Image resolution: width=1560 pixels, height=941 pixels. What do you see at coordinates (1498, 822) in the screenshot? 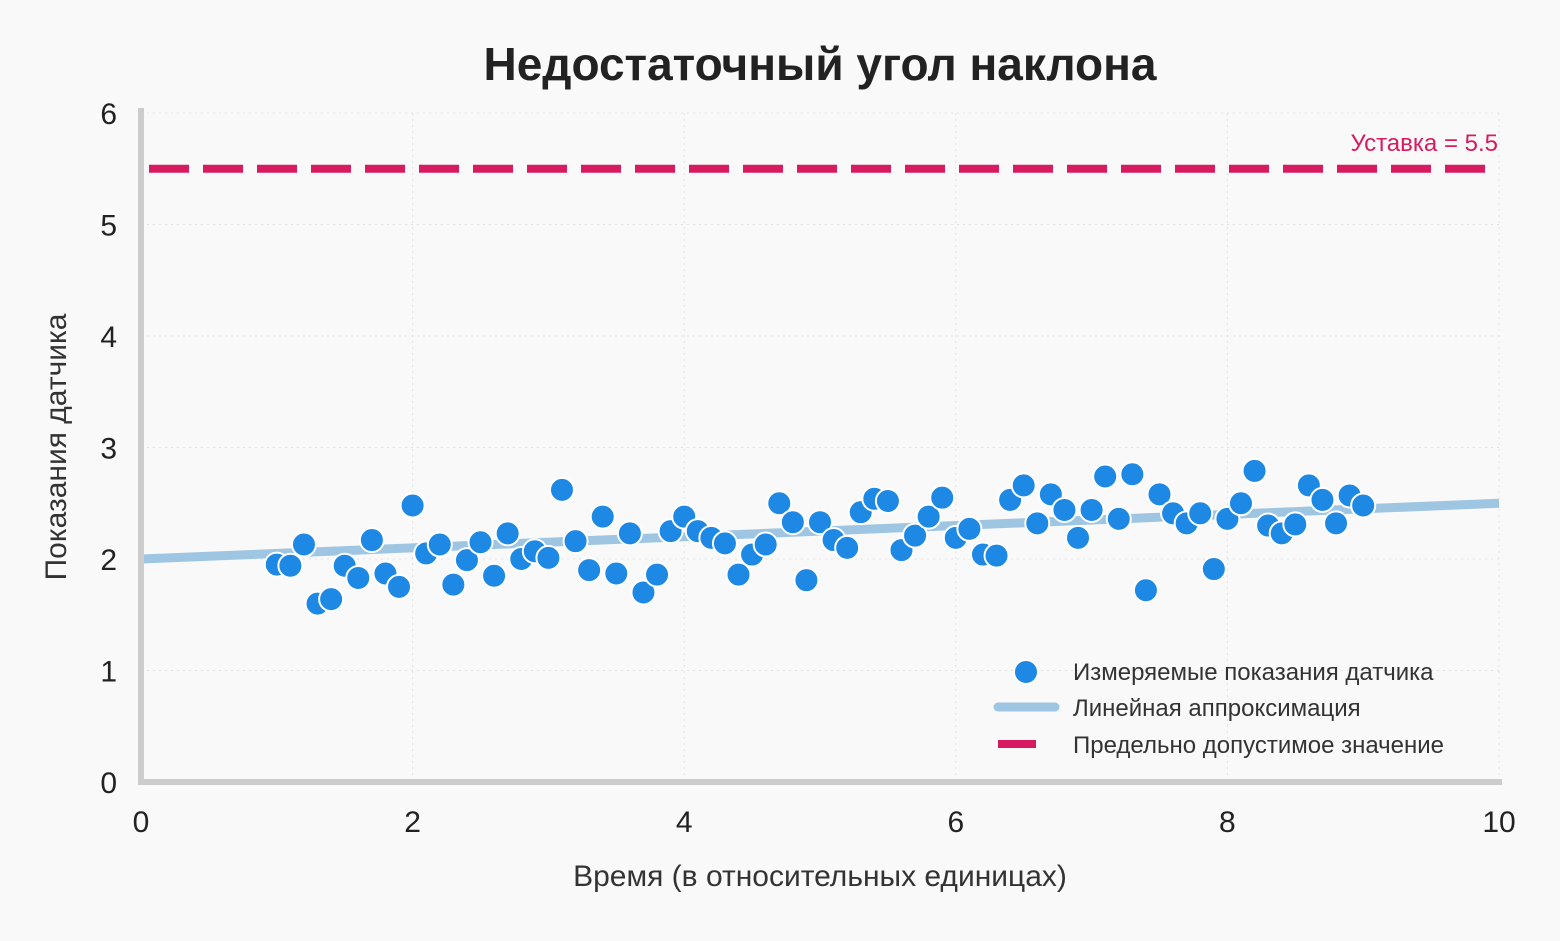
I see `x-tick-label: 10` at bounding box center [1498, 822].